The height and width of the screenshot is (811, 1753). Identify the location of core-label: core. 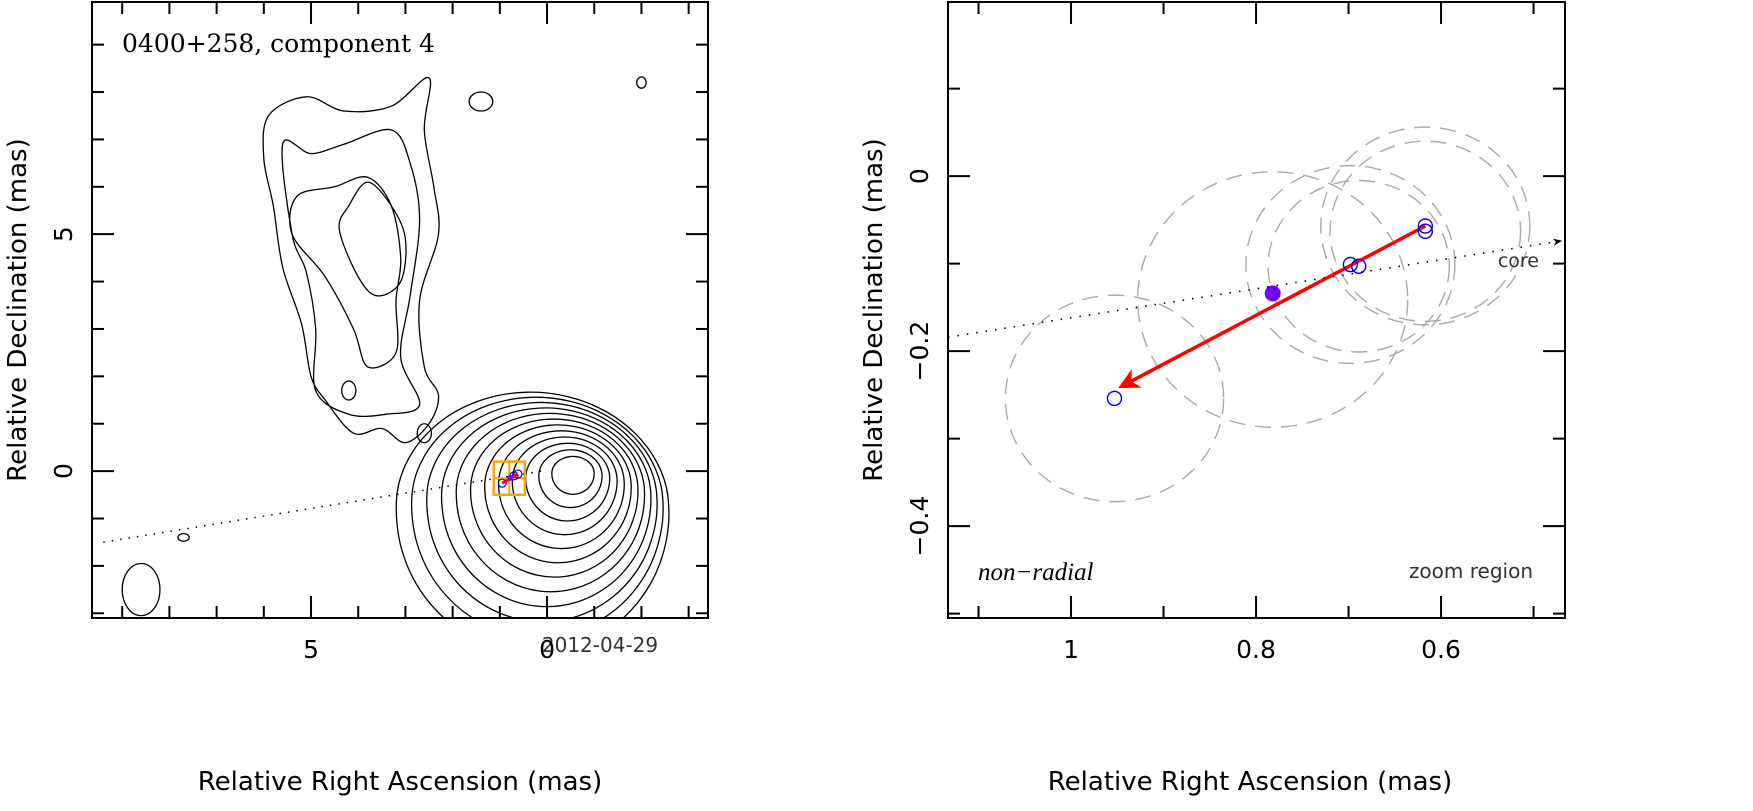
(1518, 261).